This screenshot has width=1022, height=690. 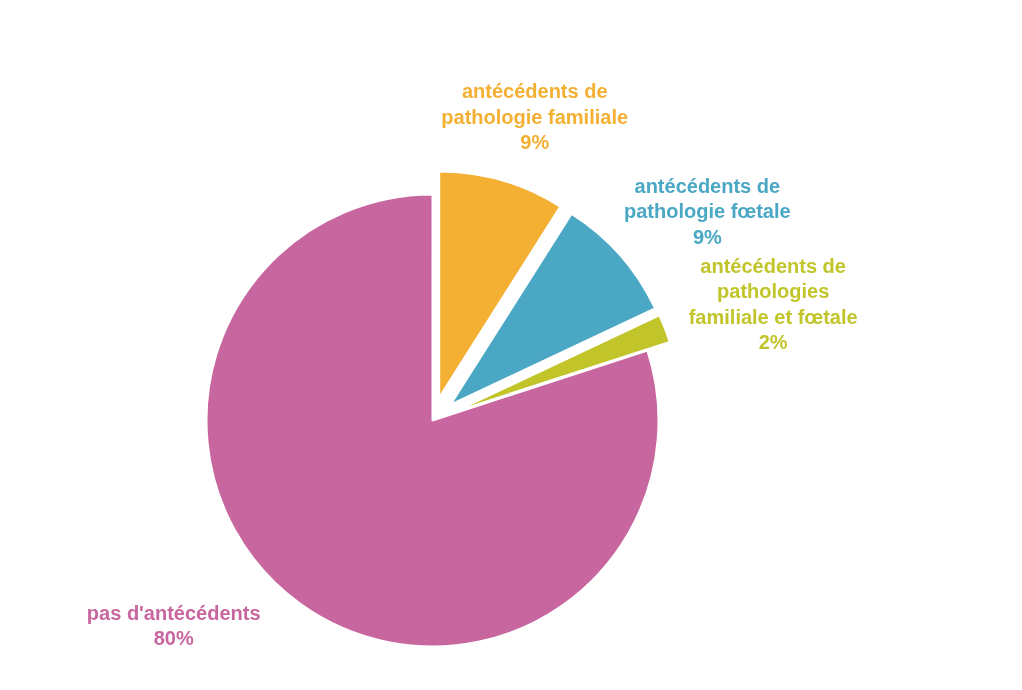 I want to click on slice-label: pas d'antécédents, so click(x=173, y=612).